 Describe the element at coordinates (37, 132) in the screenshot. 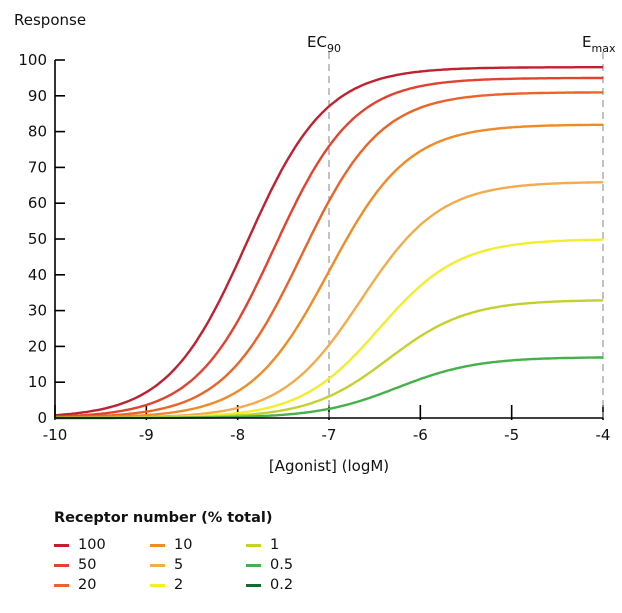

I see `y-tick-label: 80` at that location.